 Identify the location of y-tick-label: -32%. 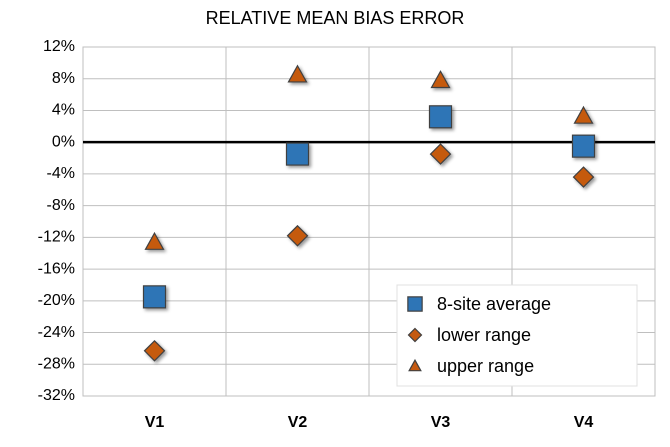
(56, 395).